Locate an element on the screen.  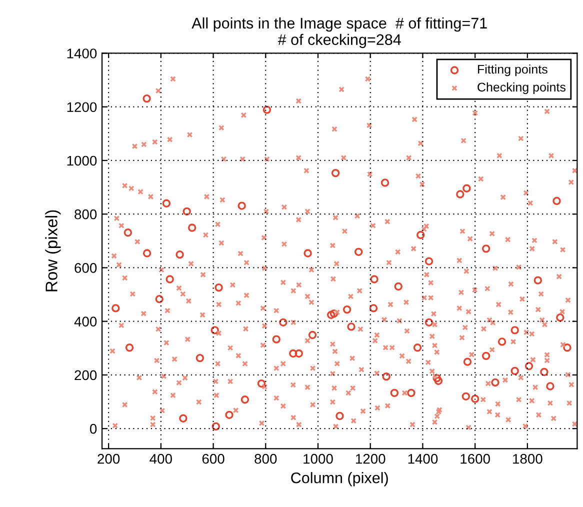
x-tick-label: 200 is located at coordinates (109, 459).